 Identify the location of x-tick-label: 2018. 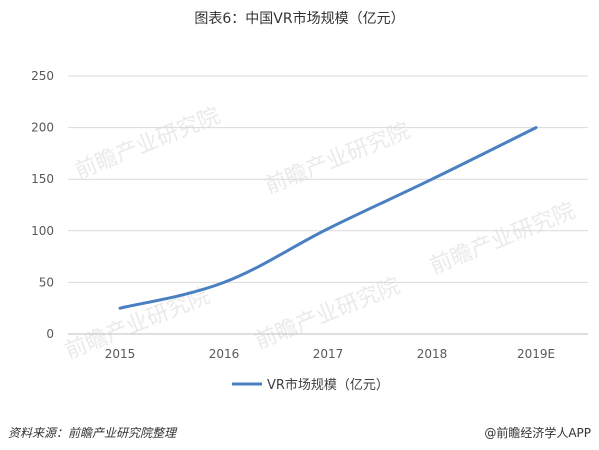
(432, 354).